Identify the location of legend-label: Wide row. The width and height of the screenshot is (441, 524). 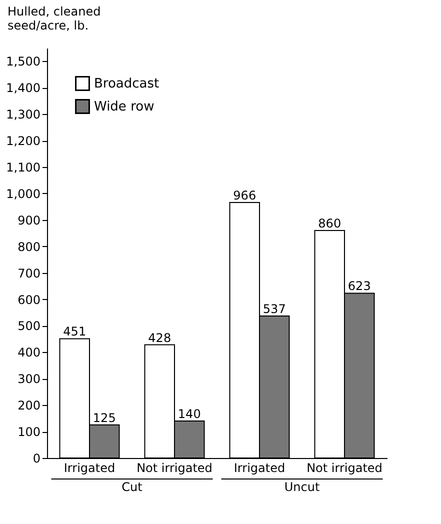
(124, 107).